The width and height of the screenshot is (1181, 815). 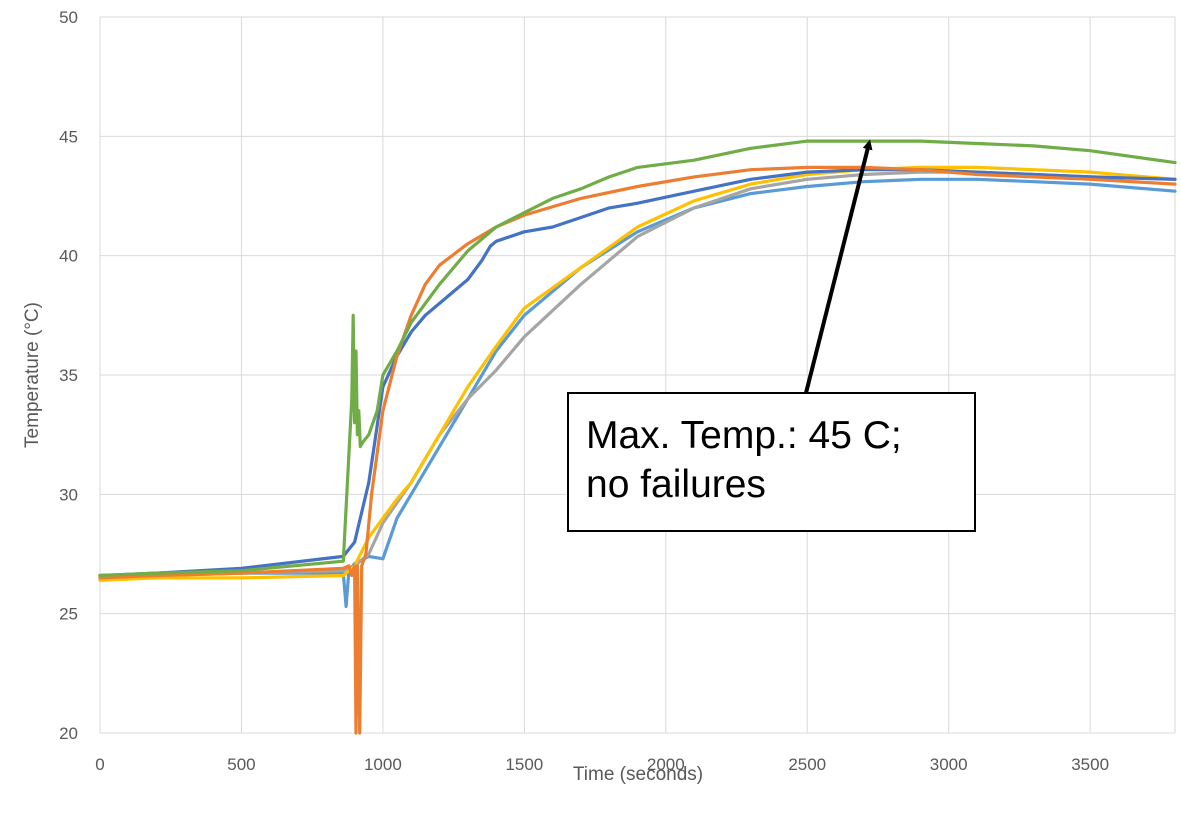 I want to click on annotation-line-2: no failures, so click(x=676, y=484).